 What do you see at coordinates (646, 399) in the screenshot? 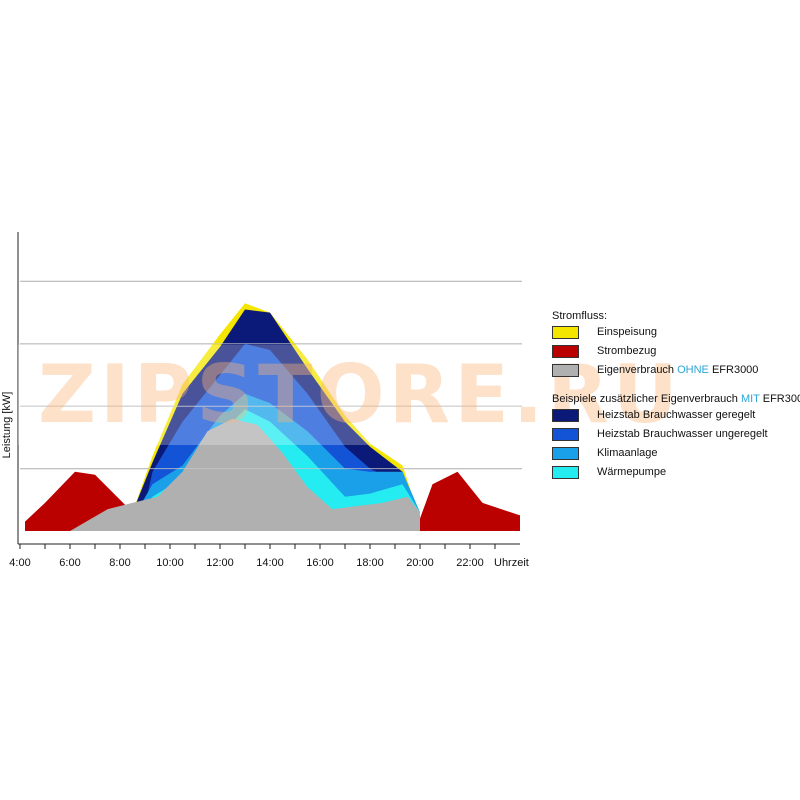
I see `legend-subheading-part: Beispiele zusätzlicher Eigenverbrauch` at bounding box center [646, 399].